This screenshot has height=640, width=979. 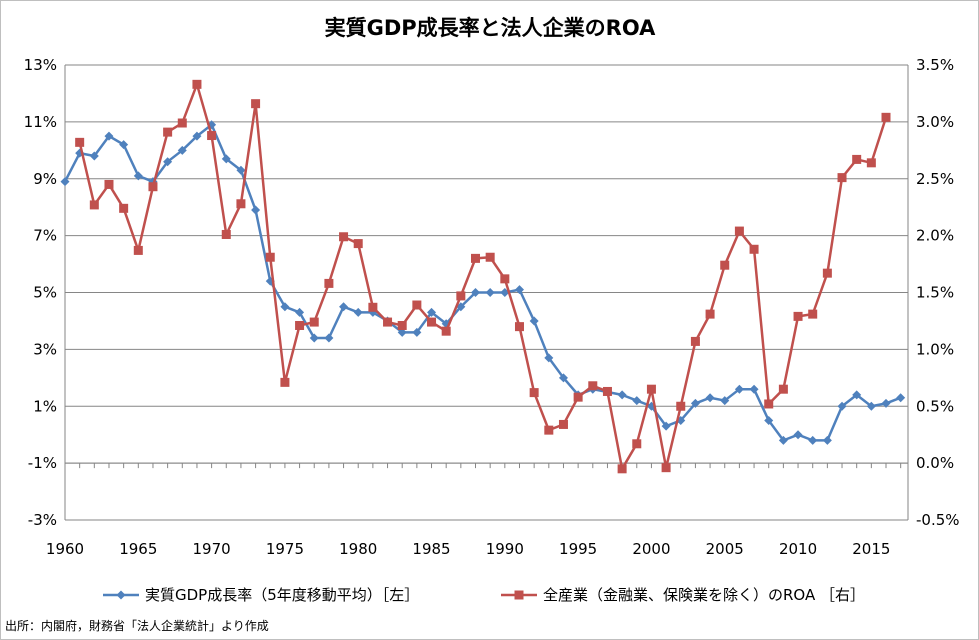 I want to click on y-left-tick-label: -1%, so click(x=42, y=463).